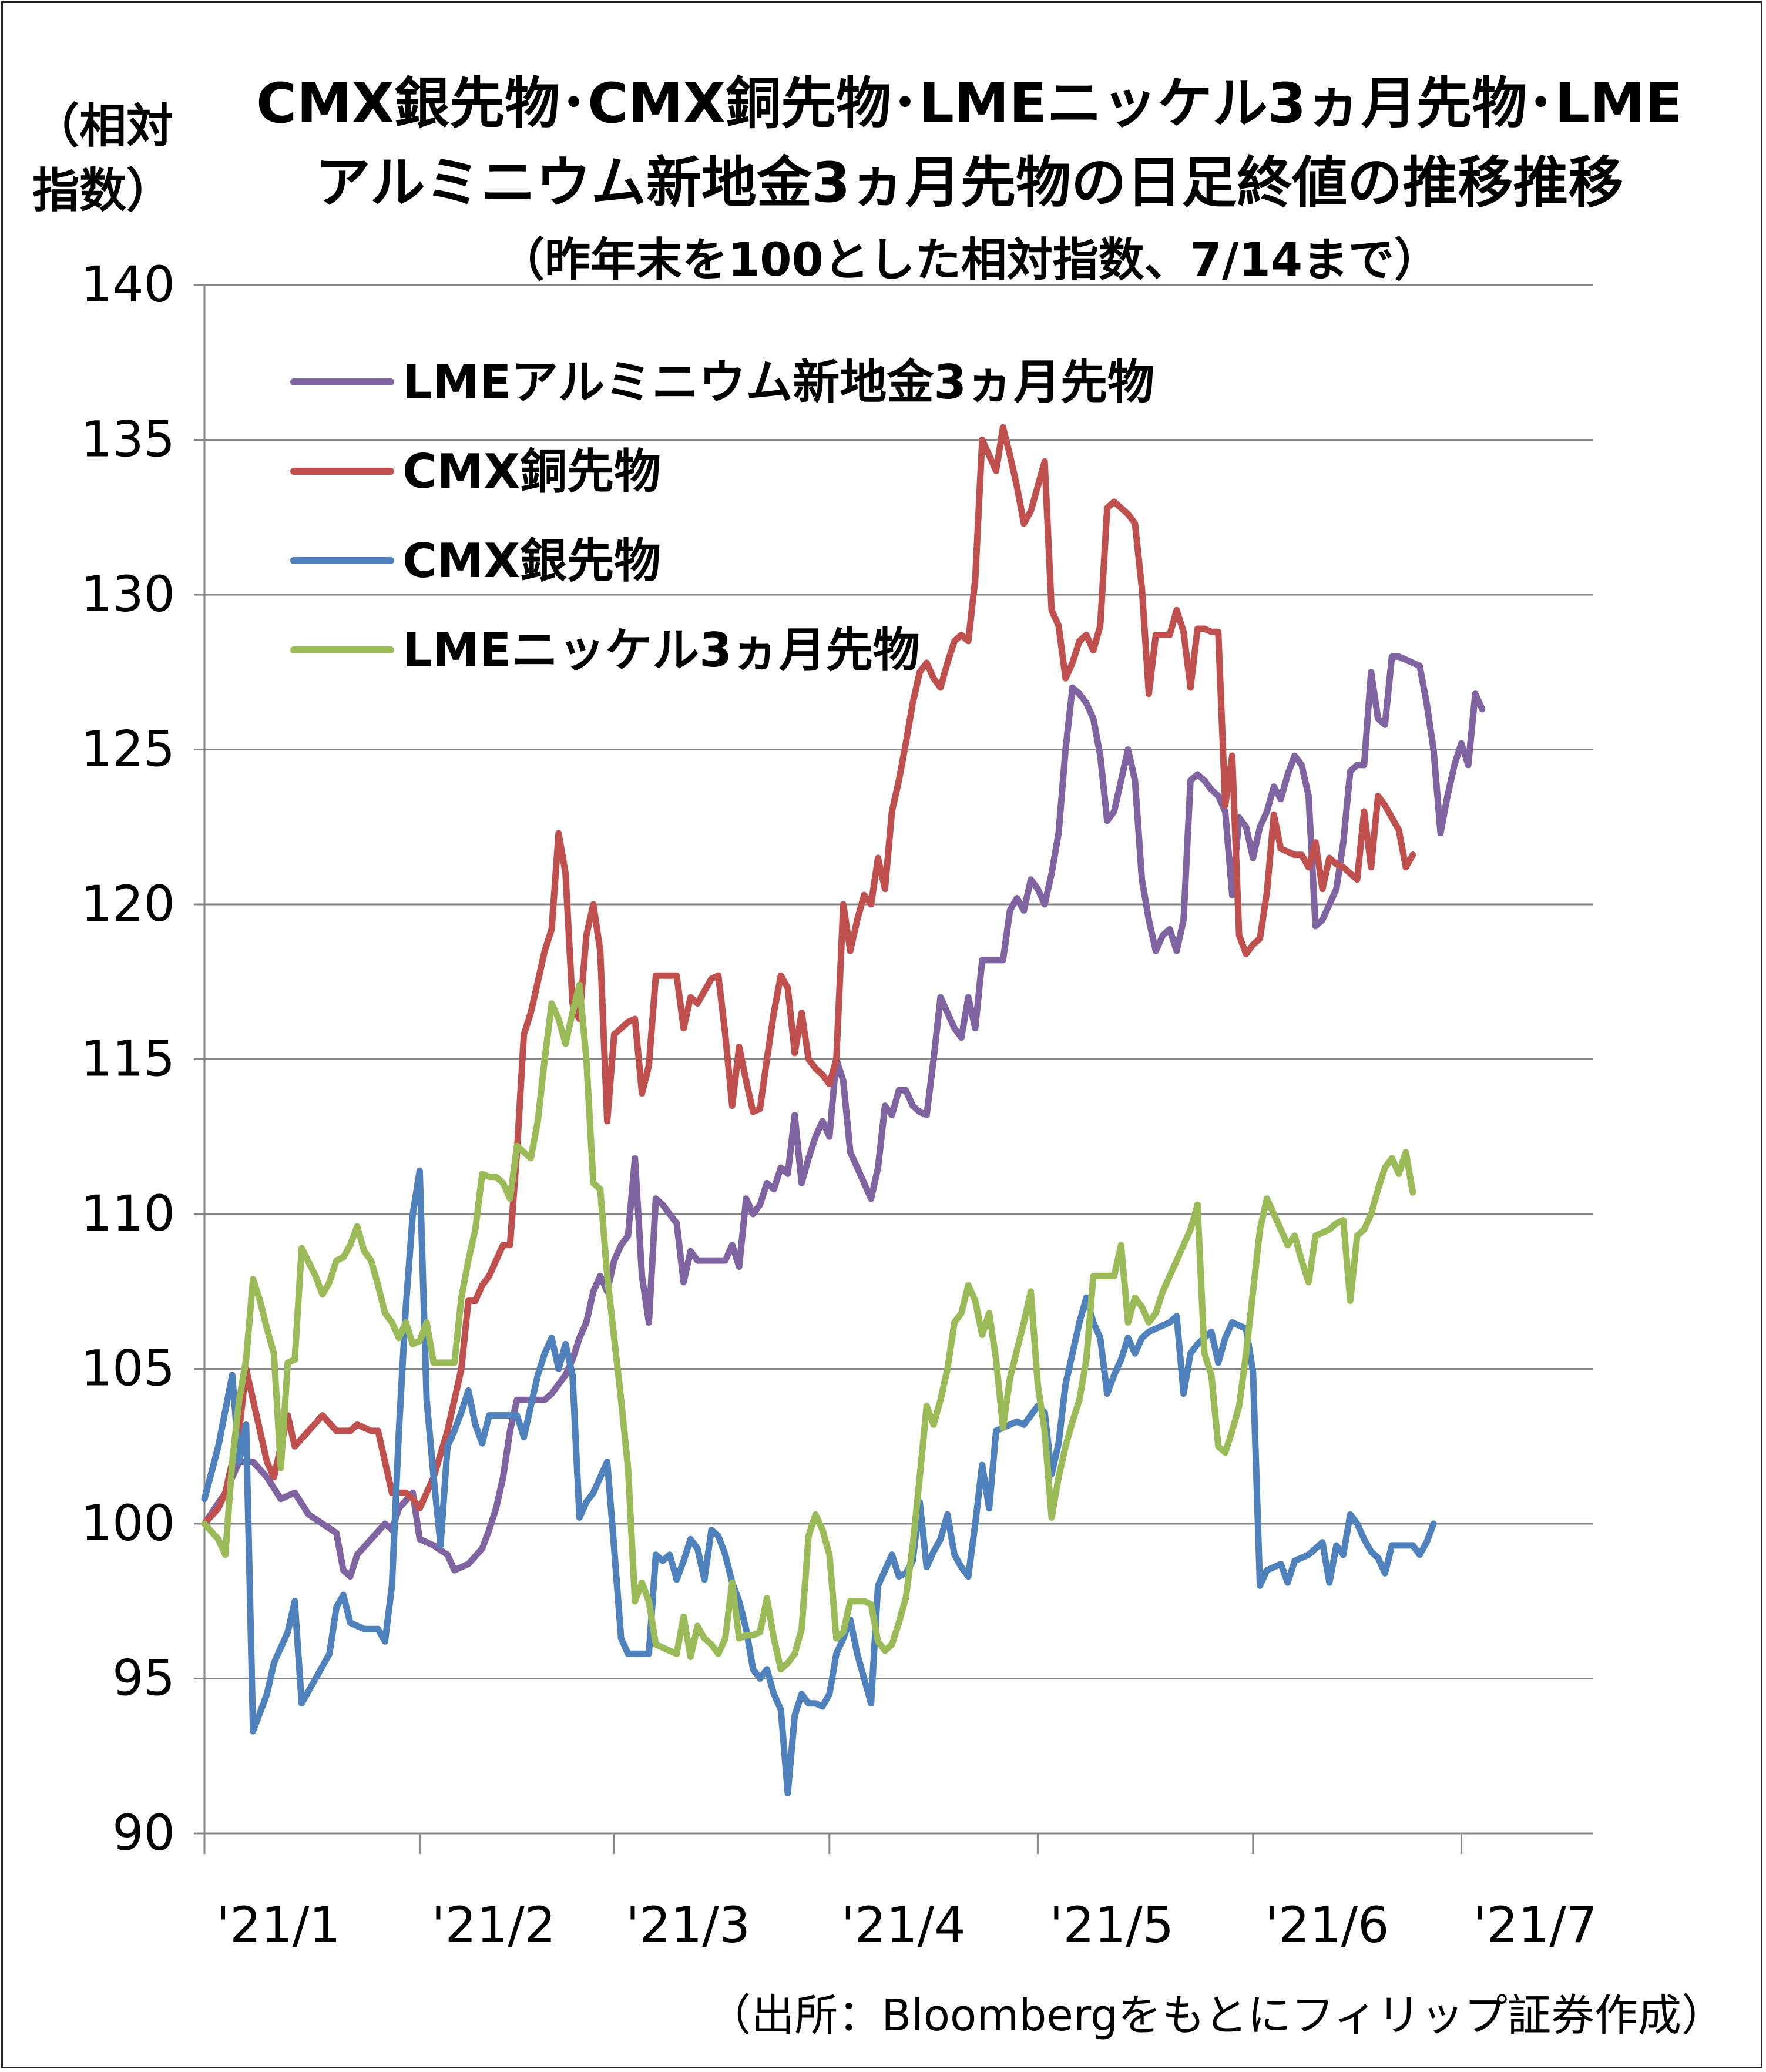 The width and height of the screenshot is (1766, 2072). What do you see at coordinates (1111, 1925) in the screenshot?
I see `x-tick-label: '21/5` at bounding box center [1111, 1925].